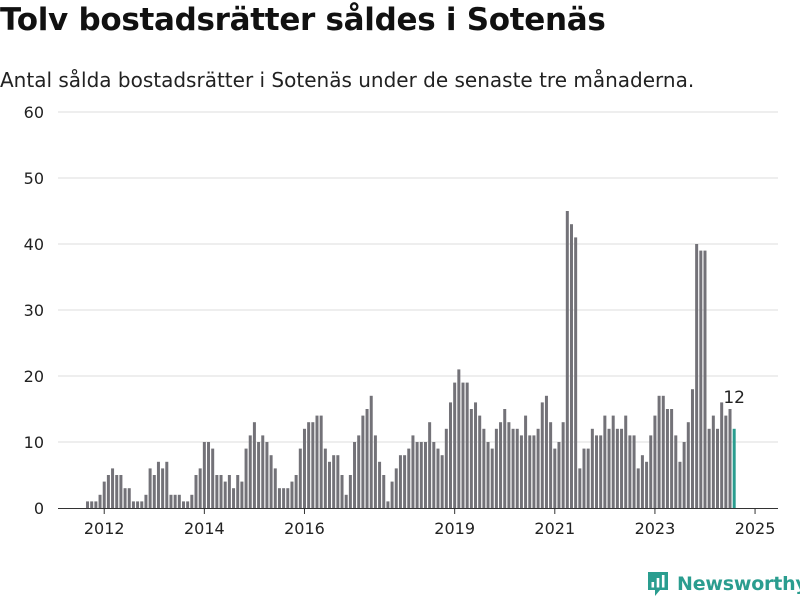  Describe the element at coordinates (734, 468) in the screenshot. I see `bar-highlight` at that location.